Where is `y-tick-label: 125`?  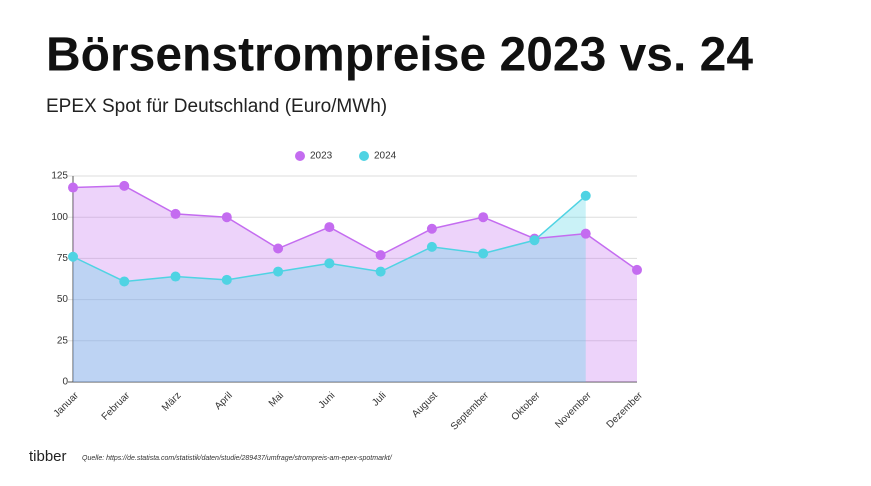 y-tick-label: 125 is located at coordinates (59, 176).